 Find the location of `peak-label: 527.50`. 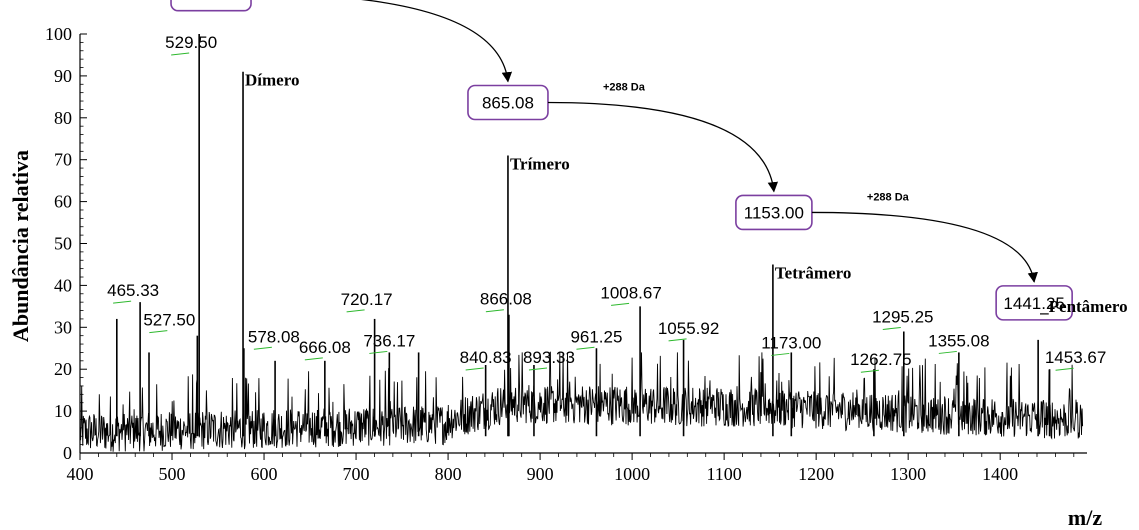

peak-label: 527.50 is located at coordinates (169, 320).